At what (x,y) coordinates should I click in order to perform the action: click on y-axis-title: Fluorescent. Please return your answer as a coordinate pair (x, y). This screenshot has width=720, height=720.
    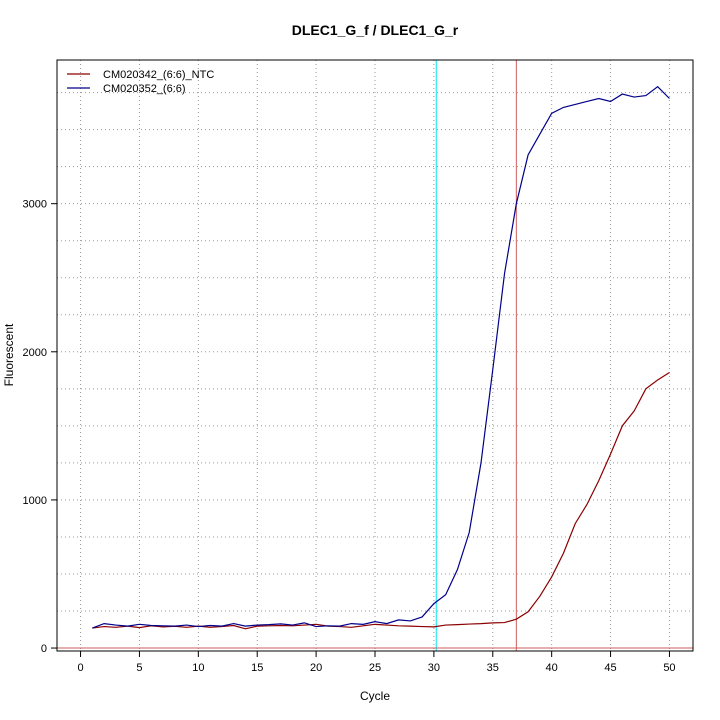
    Looking at the image, I should click on (9, 354).